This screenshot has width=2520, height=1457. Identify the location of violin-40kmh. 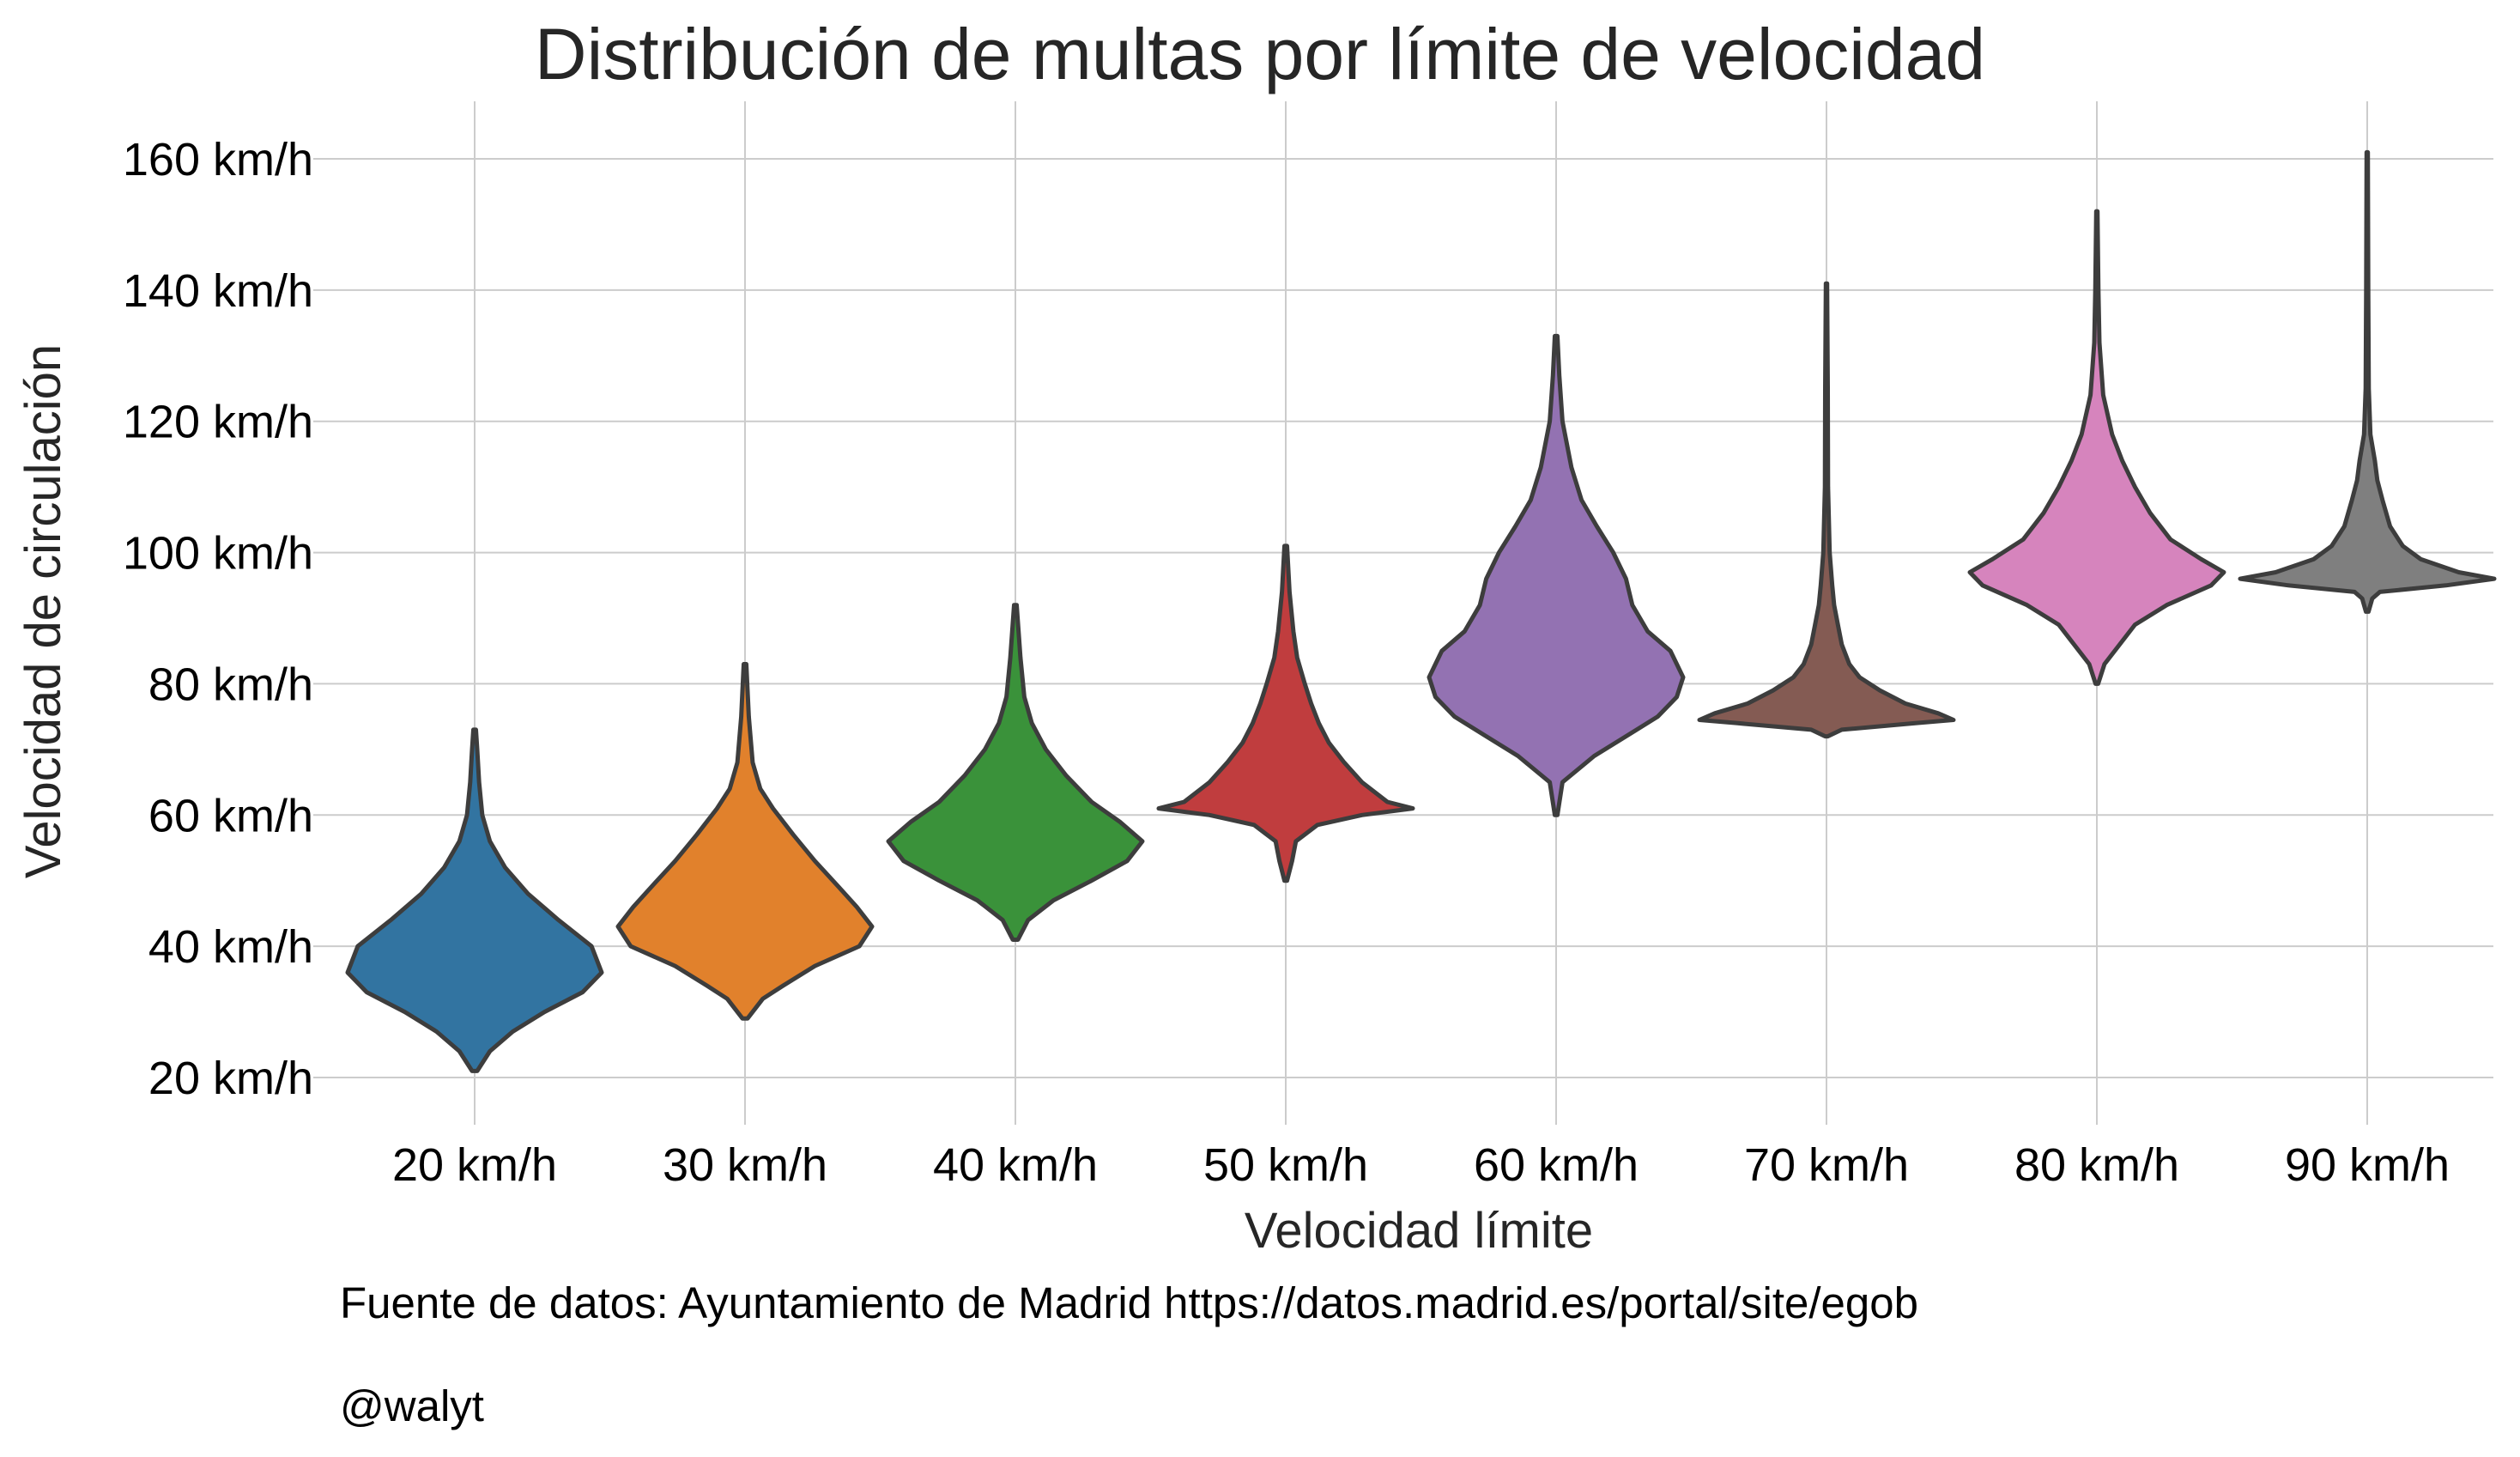
(1015, 773).